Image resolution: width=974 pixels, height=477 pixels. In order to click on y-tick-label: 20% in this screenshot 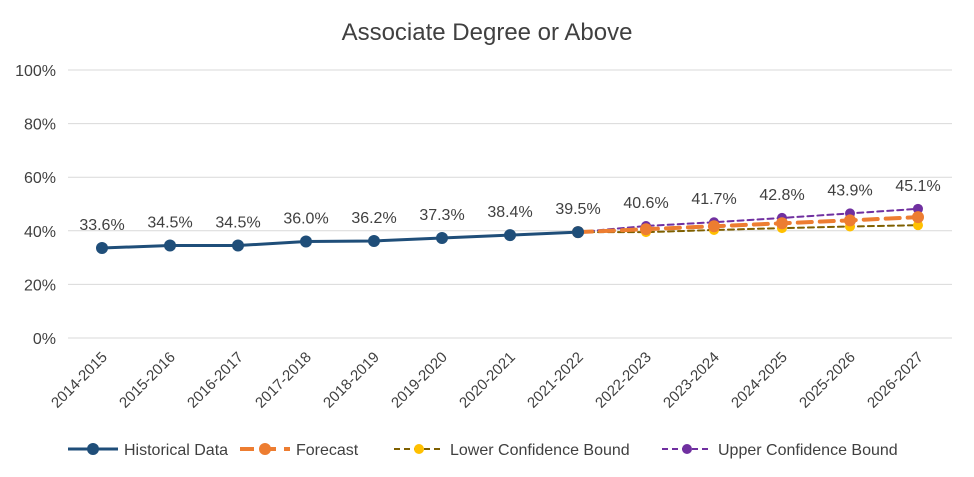, I will do `click(40, 285)`.